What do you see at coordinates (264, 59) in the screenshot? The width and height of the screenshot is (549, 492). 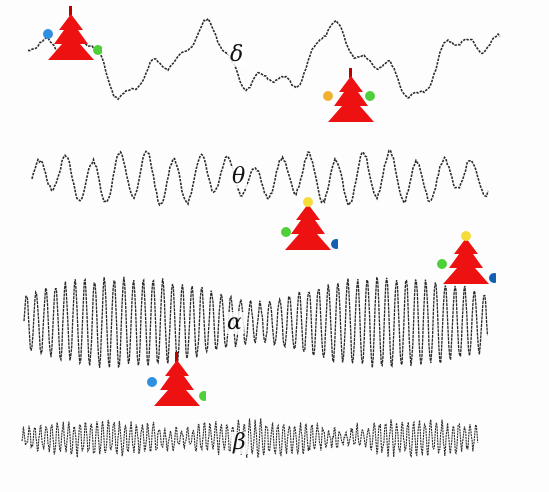 I see `delta-wave-trace` at bounding box center [264, 59].